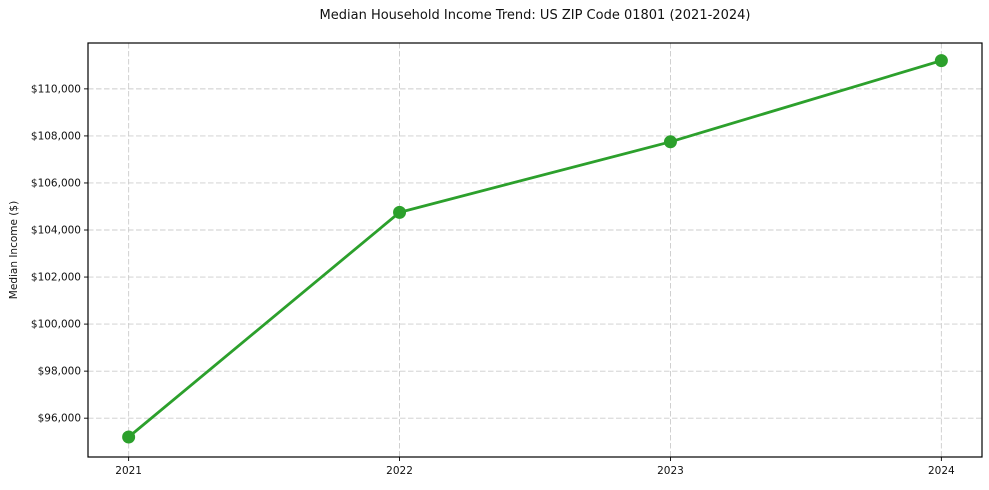  I want to click on y-tick-label: $110,000, so click(56, 89).